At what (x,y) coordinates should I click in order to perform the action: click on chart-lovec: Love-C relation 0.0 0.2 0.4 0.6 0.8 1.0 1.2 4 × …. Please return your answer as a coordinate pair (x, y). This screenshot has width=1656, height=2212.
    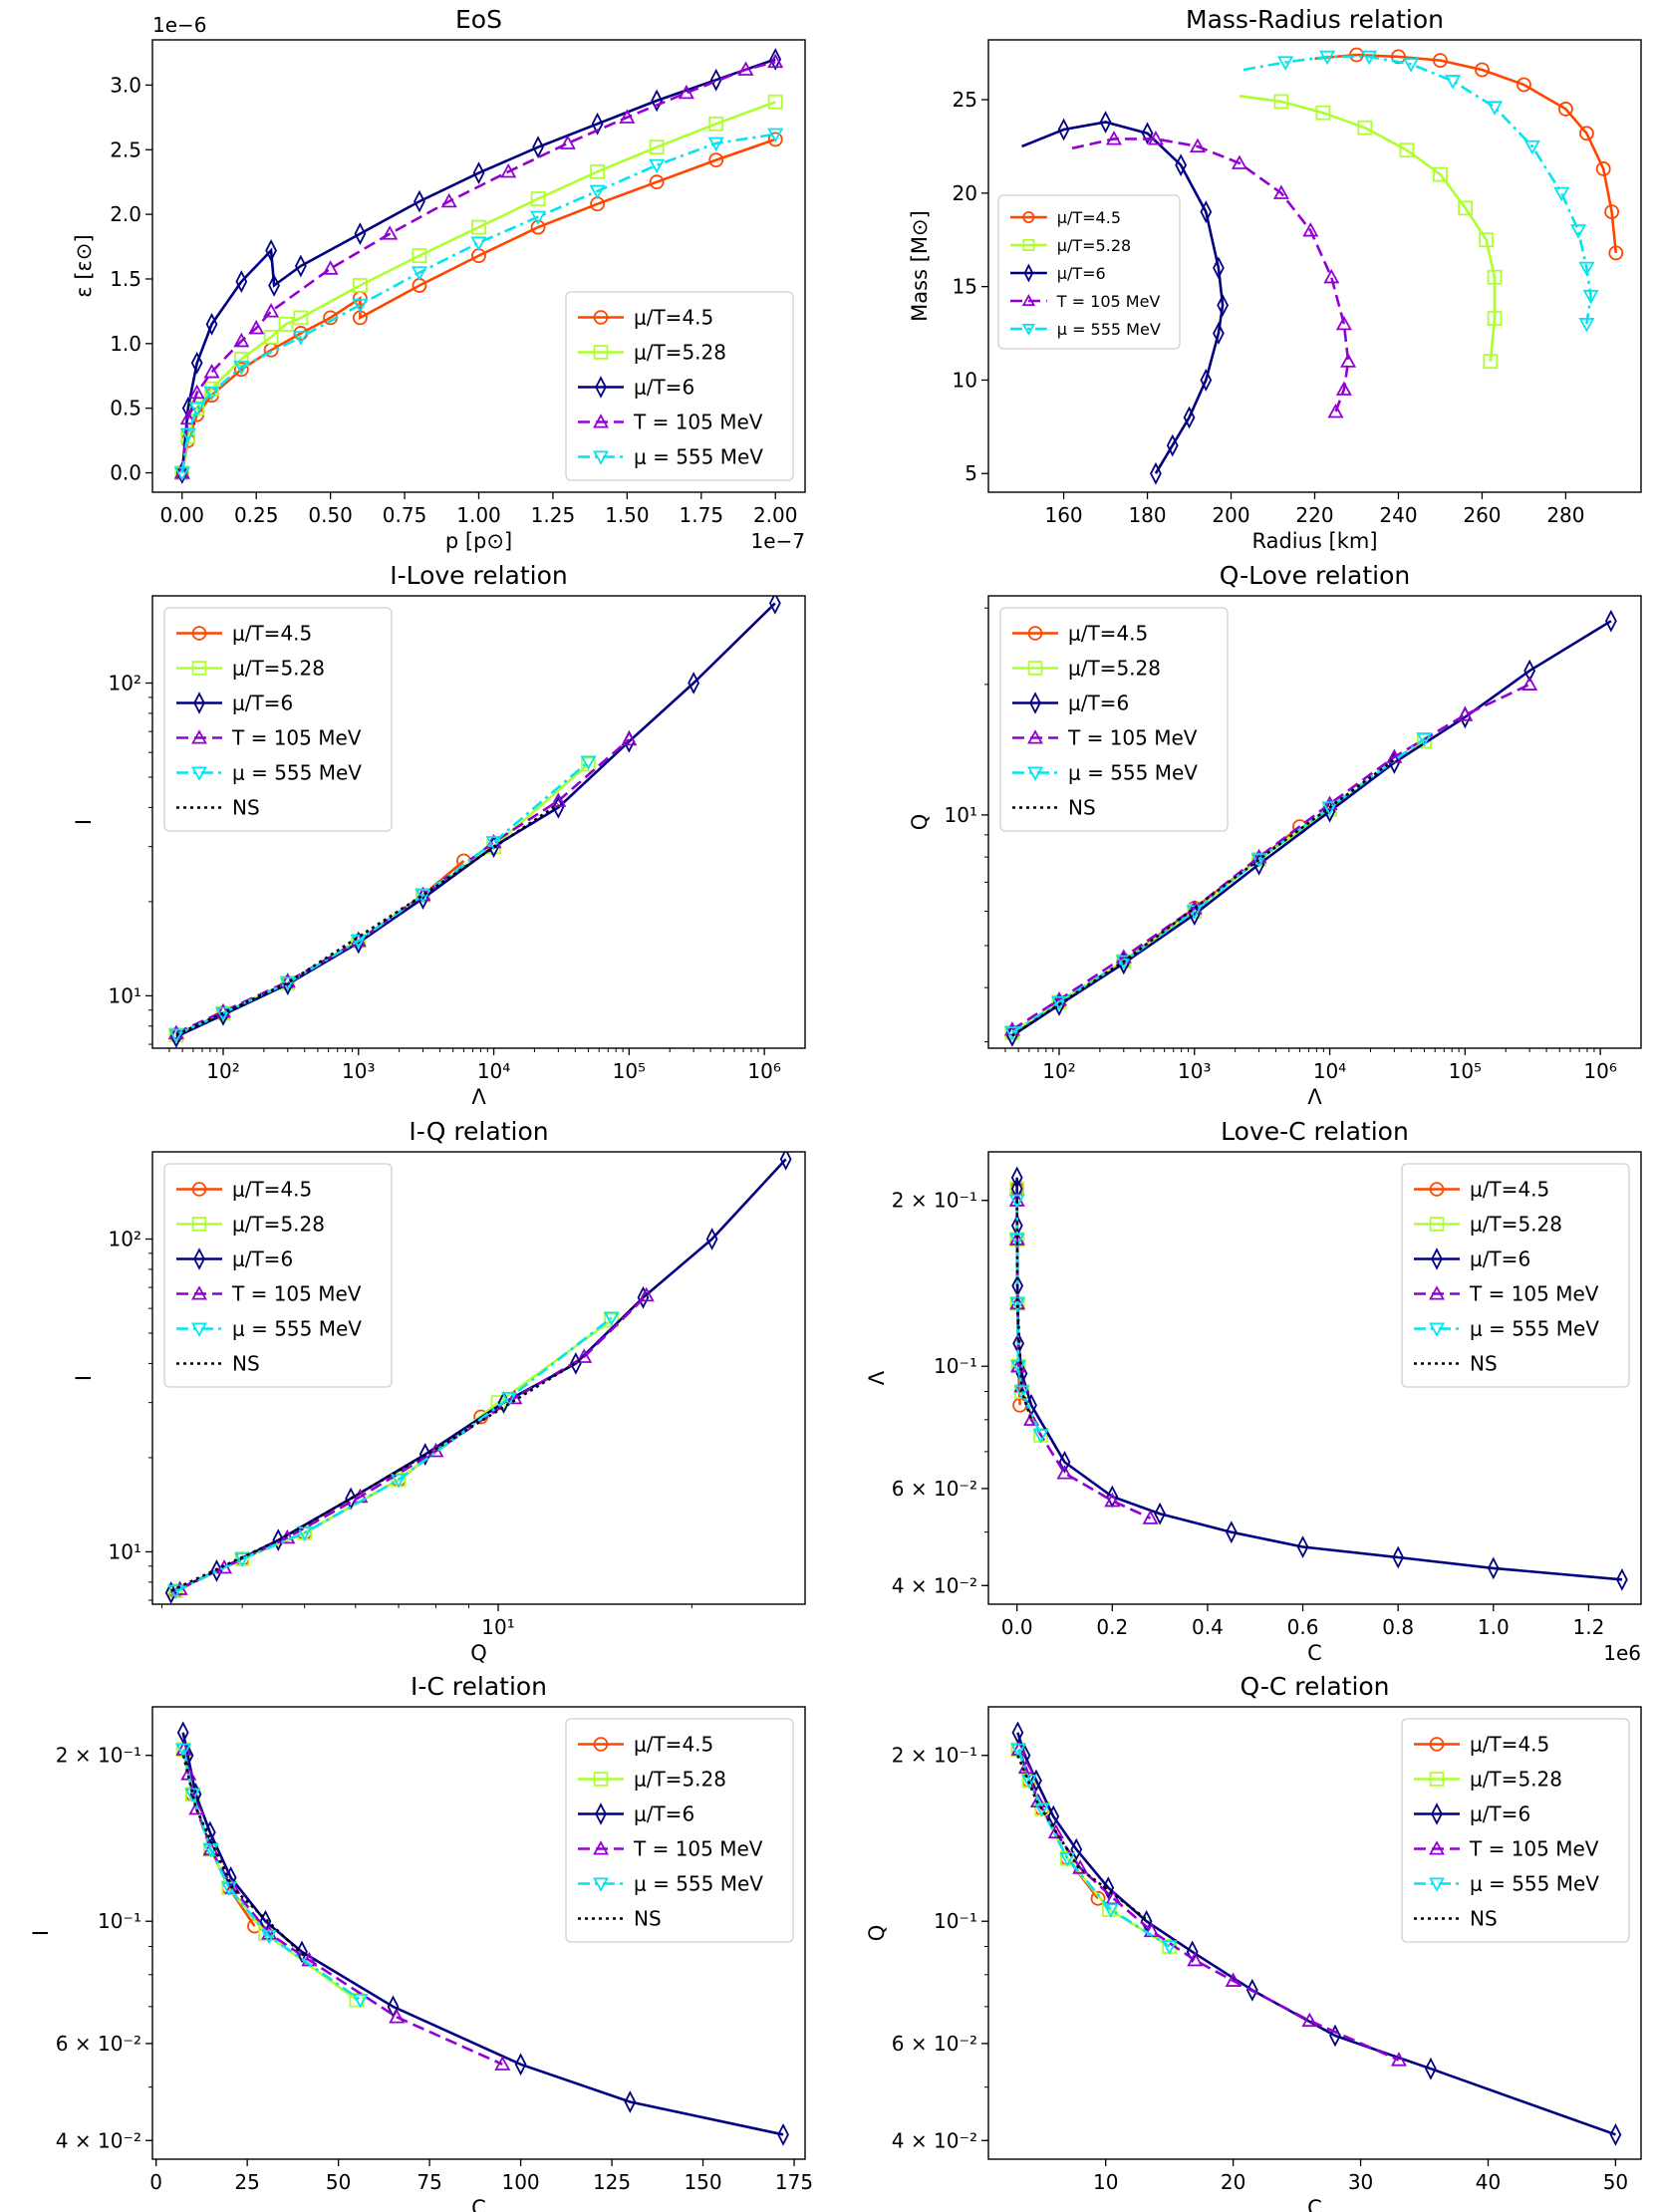
    Looking at the image, I should click on (1253, 1391).